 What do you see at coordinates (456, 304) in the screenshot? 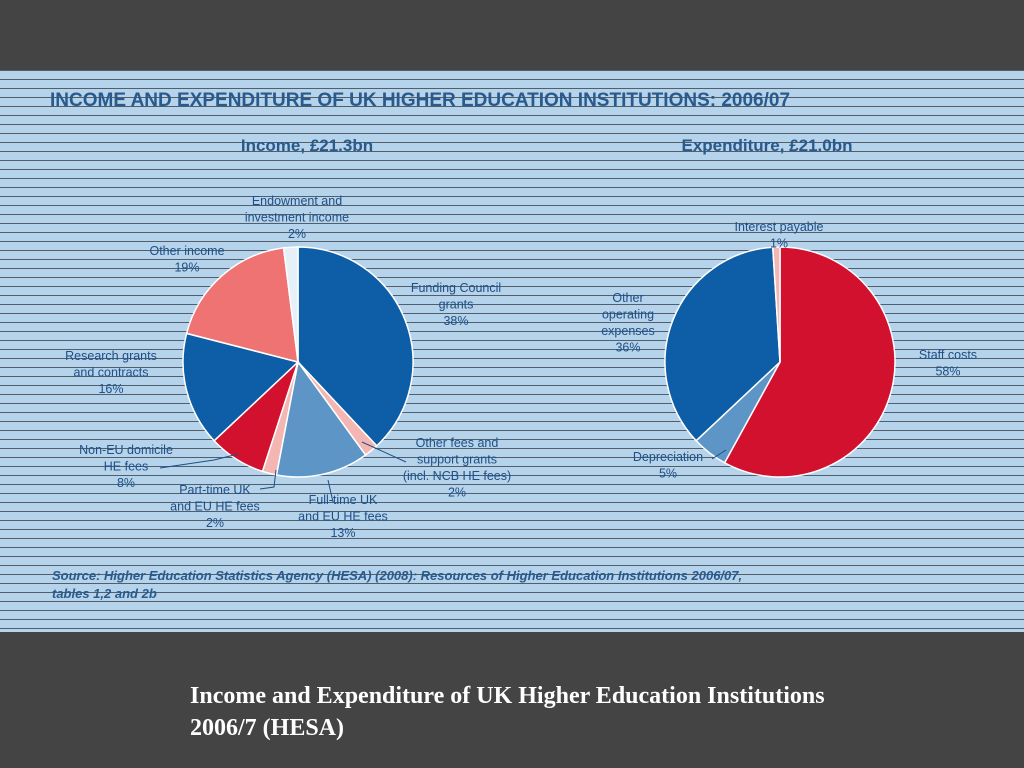
I see `income-label-funding-council-grants: Funding Council grants 38%` at bounding box center [456, 304].